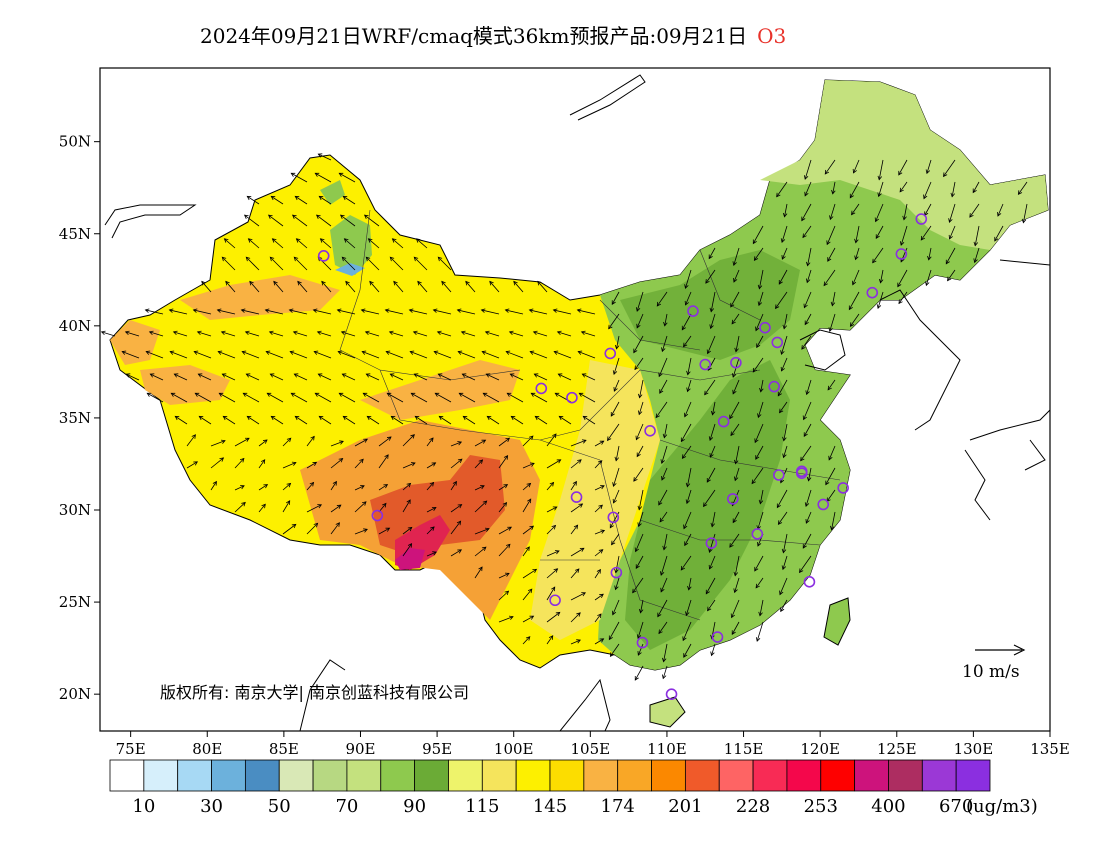 The height and width of the screenshot is (850, 1100). Describe the element at coordinates (710, 305) in the screenshot. I see `north-dark-green` at that location.